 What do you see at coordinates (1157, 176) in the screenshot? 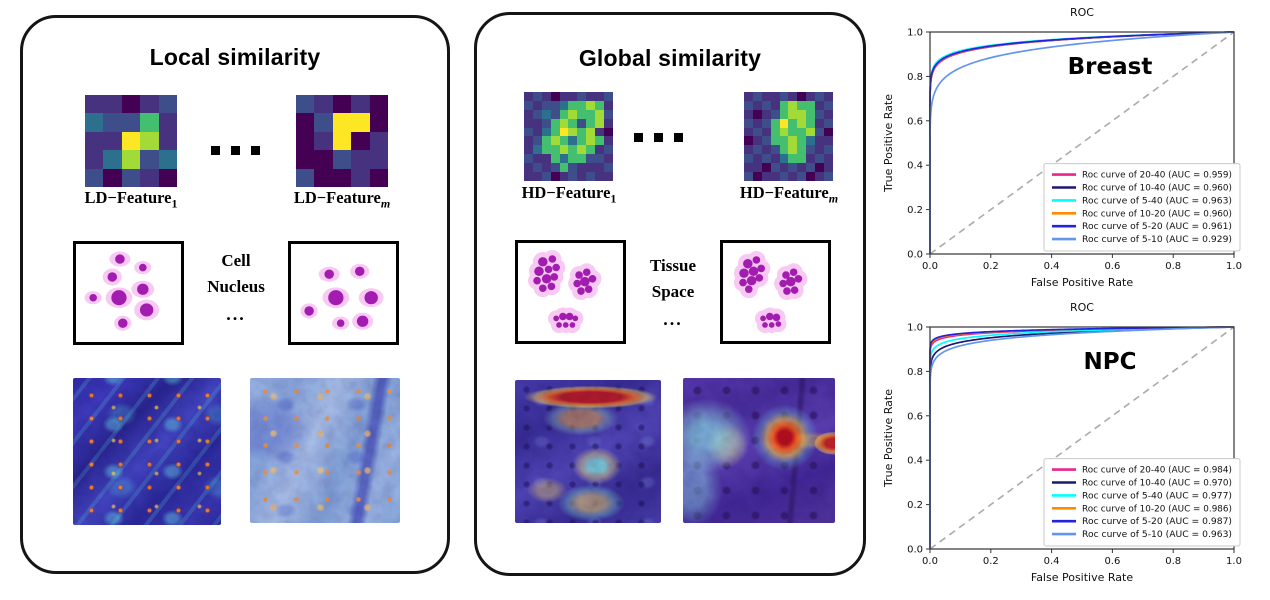
I see `svg-text:Roc curve of 20-40 (AUC = 0.95: Roc curve of 20-40 (AUC = 0.959)` at bounding box center [1157, 176].